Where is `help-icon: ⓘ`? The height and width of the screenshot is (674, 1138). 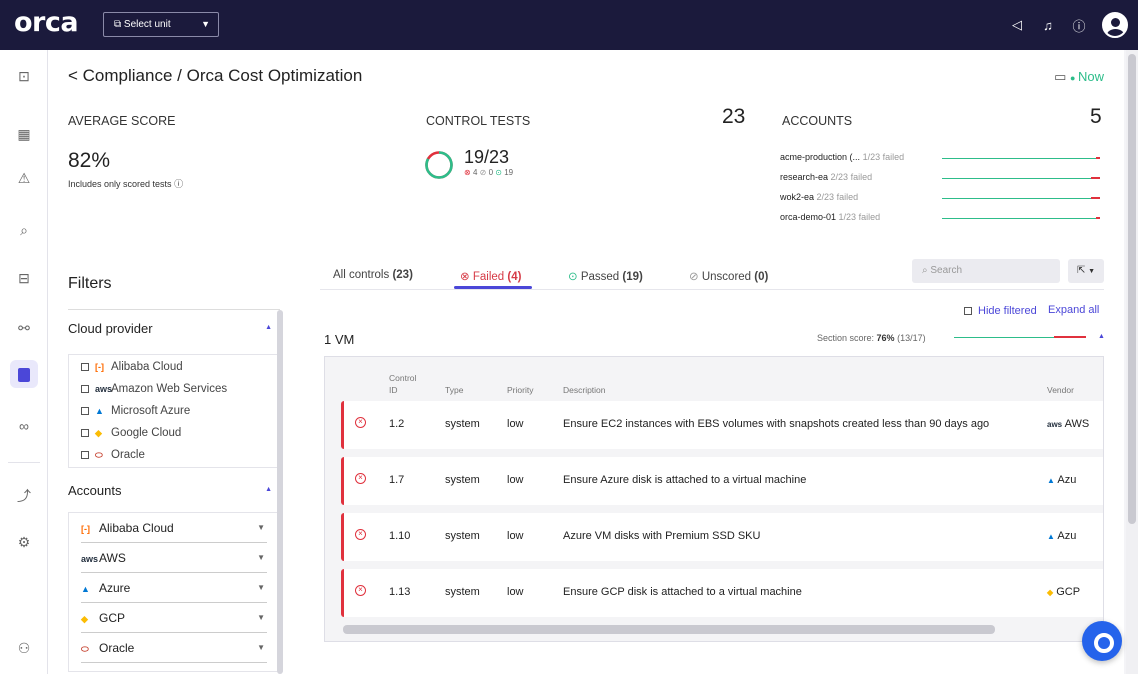 help-icon: ⓘ is located at coordinates (1079, 26).